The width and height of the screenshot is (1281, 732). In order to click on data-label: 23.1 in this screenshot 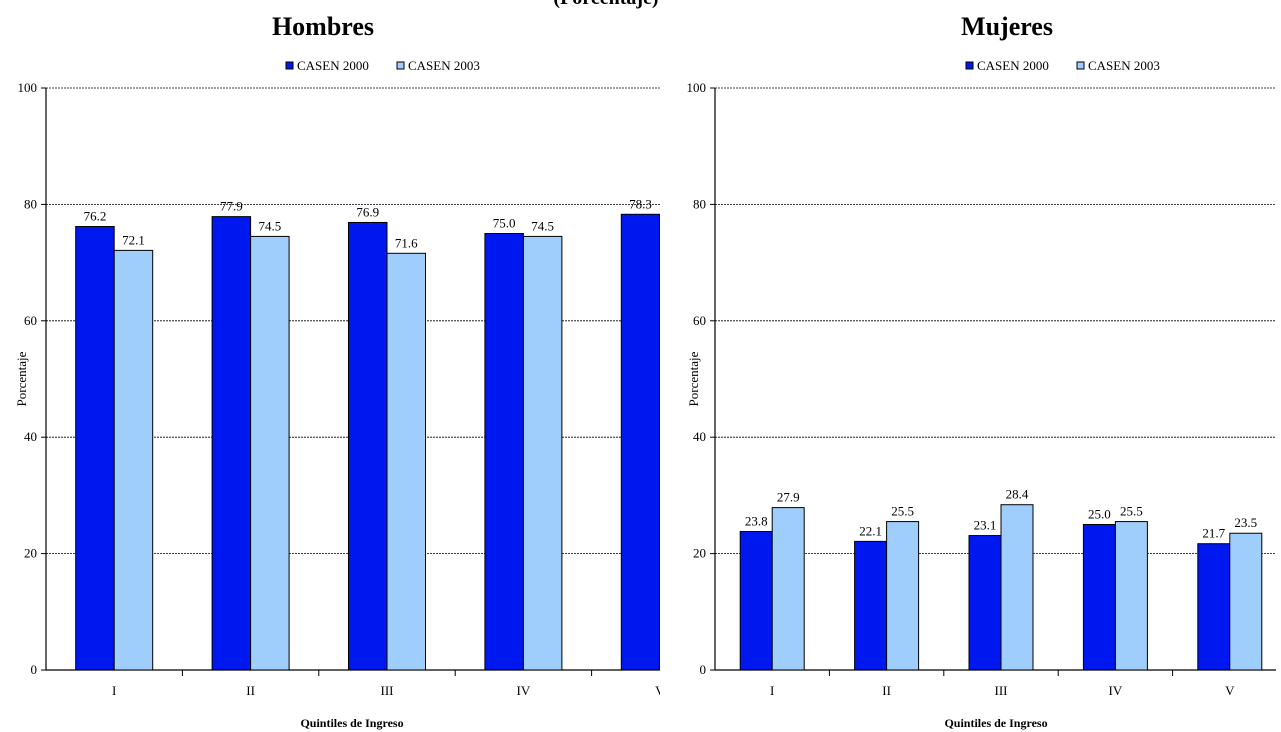, I will do `click(985, 525)`.